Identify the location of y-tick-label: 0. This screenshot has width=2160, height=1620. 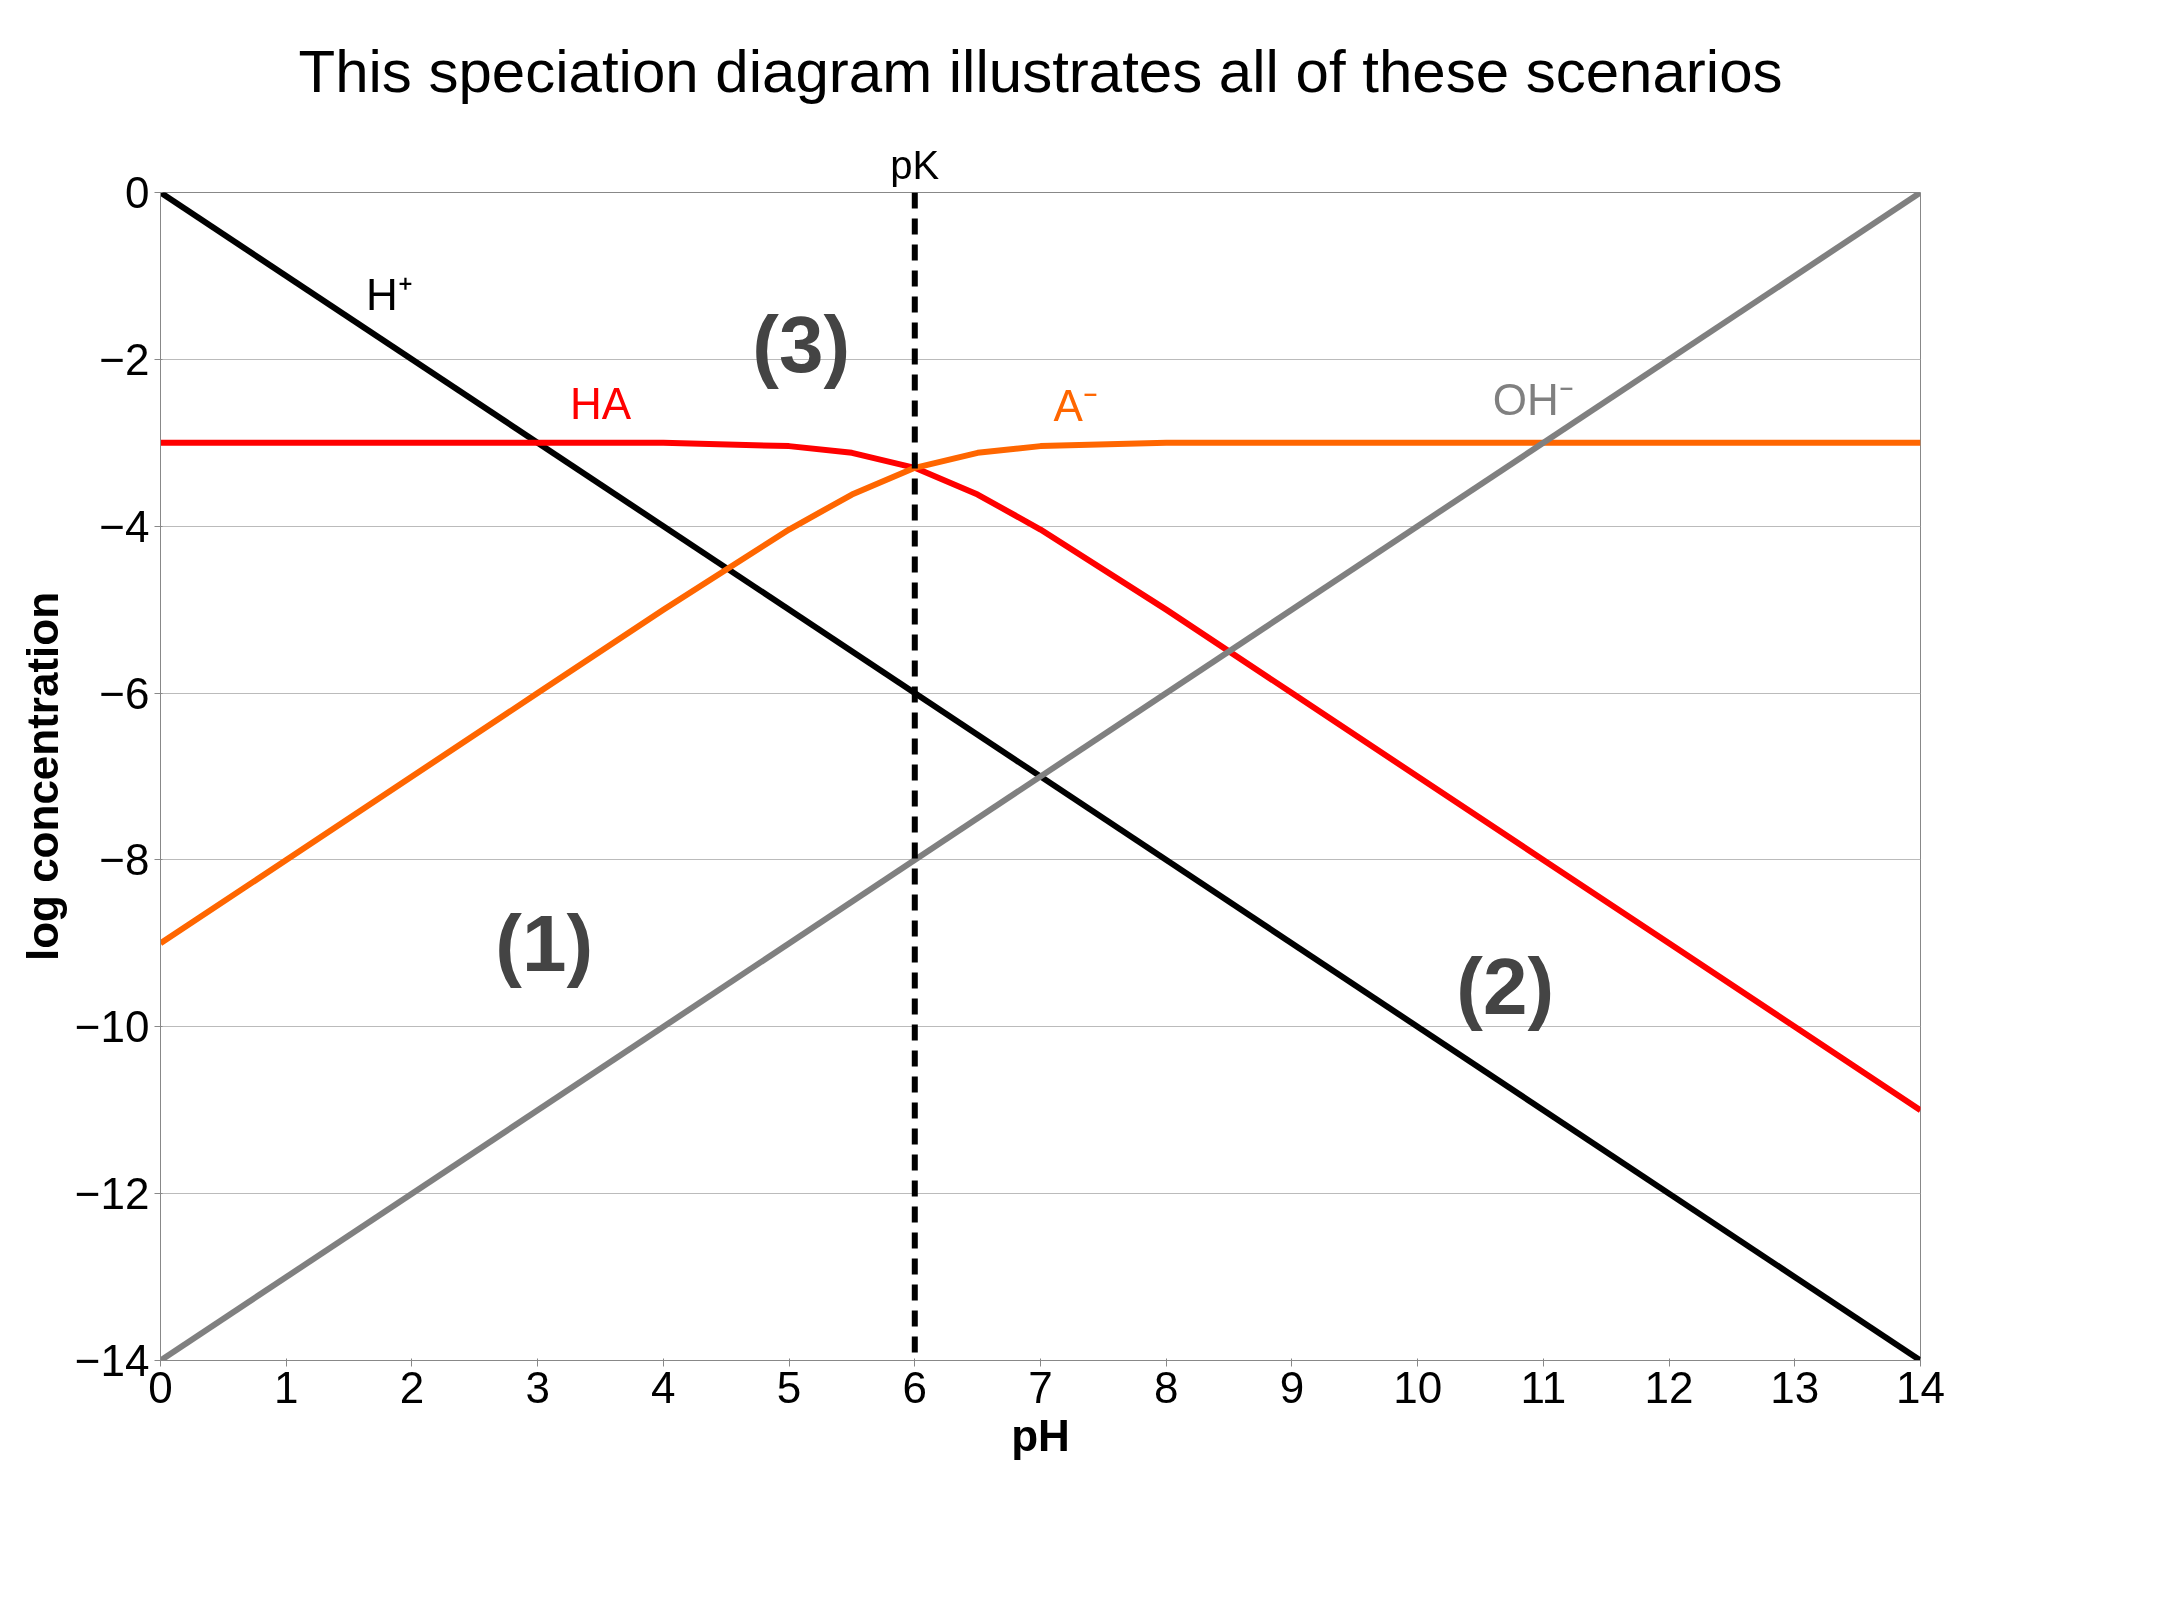
(137, 192).